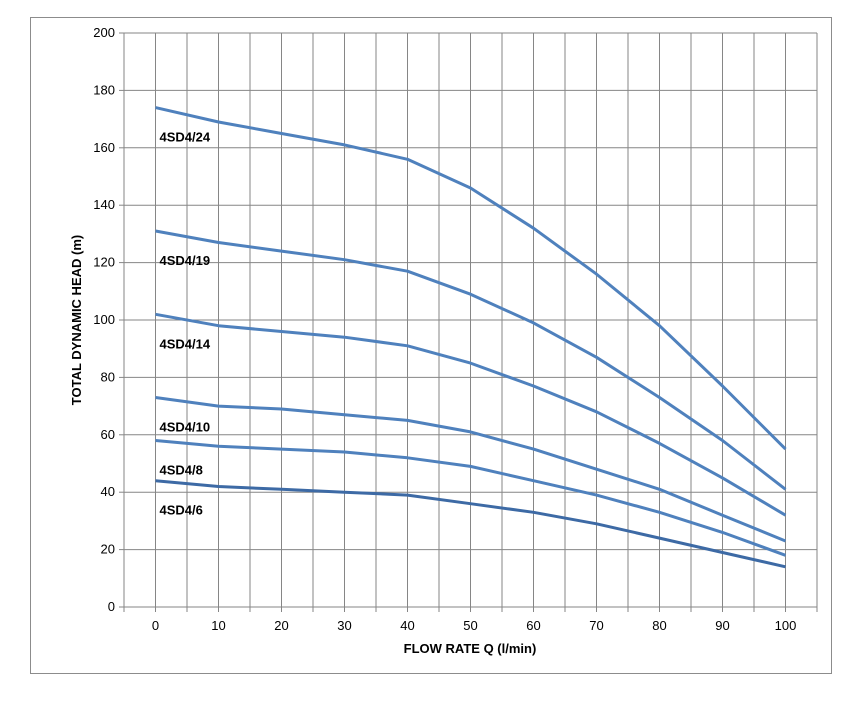  Describe the element at coordinates (344, 625) in the screenshot. I see `x-tick-label: 30` at that location.